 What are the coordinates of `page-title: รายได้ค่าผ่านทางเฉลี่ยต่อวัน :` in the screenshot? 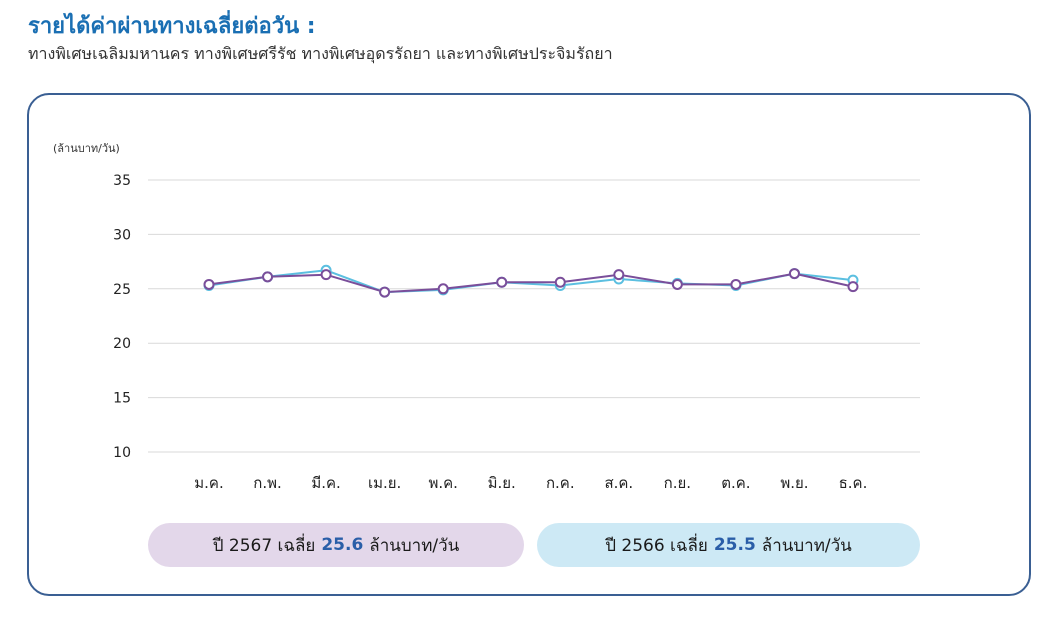 It's located at (172, 26).